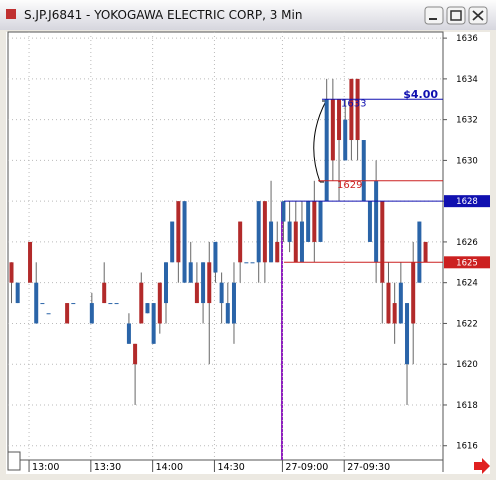 The height and width of the screenshot is (480, 496). I want to click on x-tick-label: 13:00, so click(45, 467).